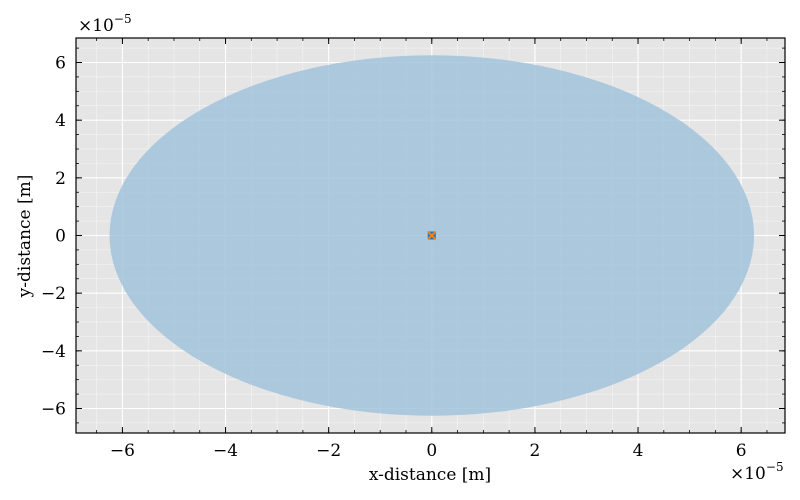  Describe the element at coordinates (122, 451) in the screenshot. I see `x-tick-label: −6` at that location.